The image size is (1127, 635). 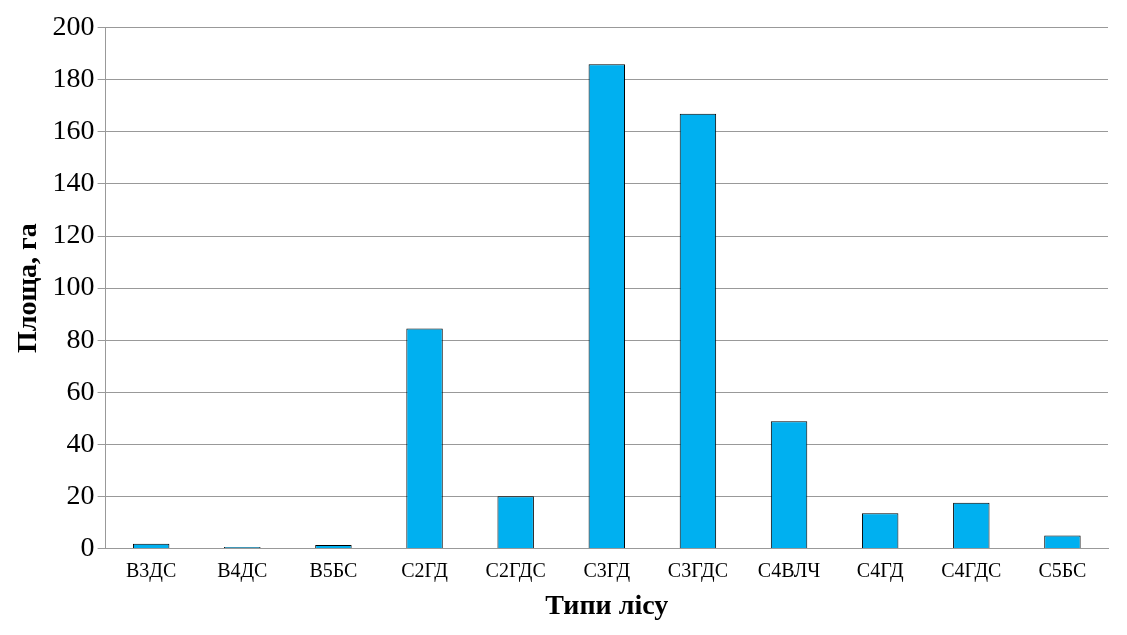 I want to click on y-tick-label: 120, so click(x=73, y=234).